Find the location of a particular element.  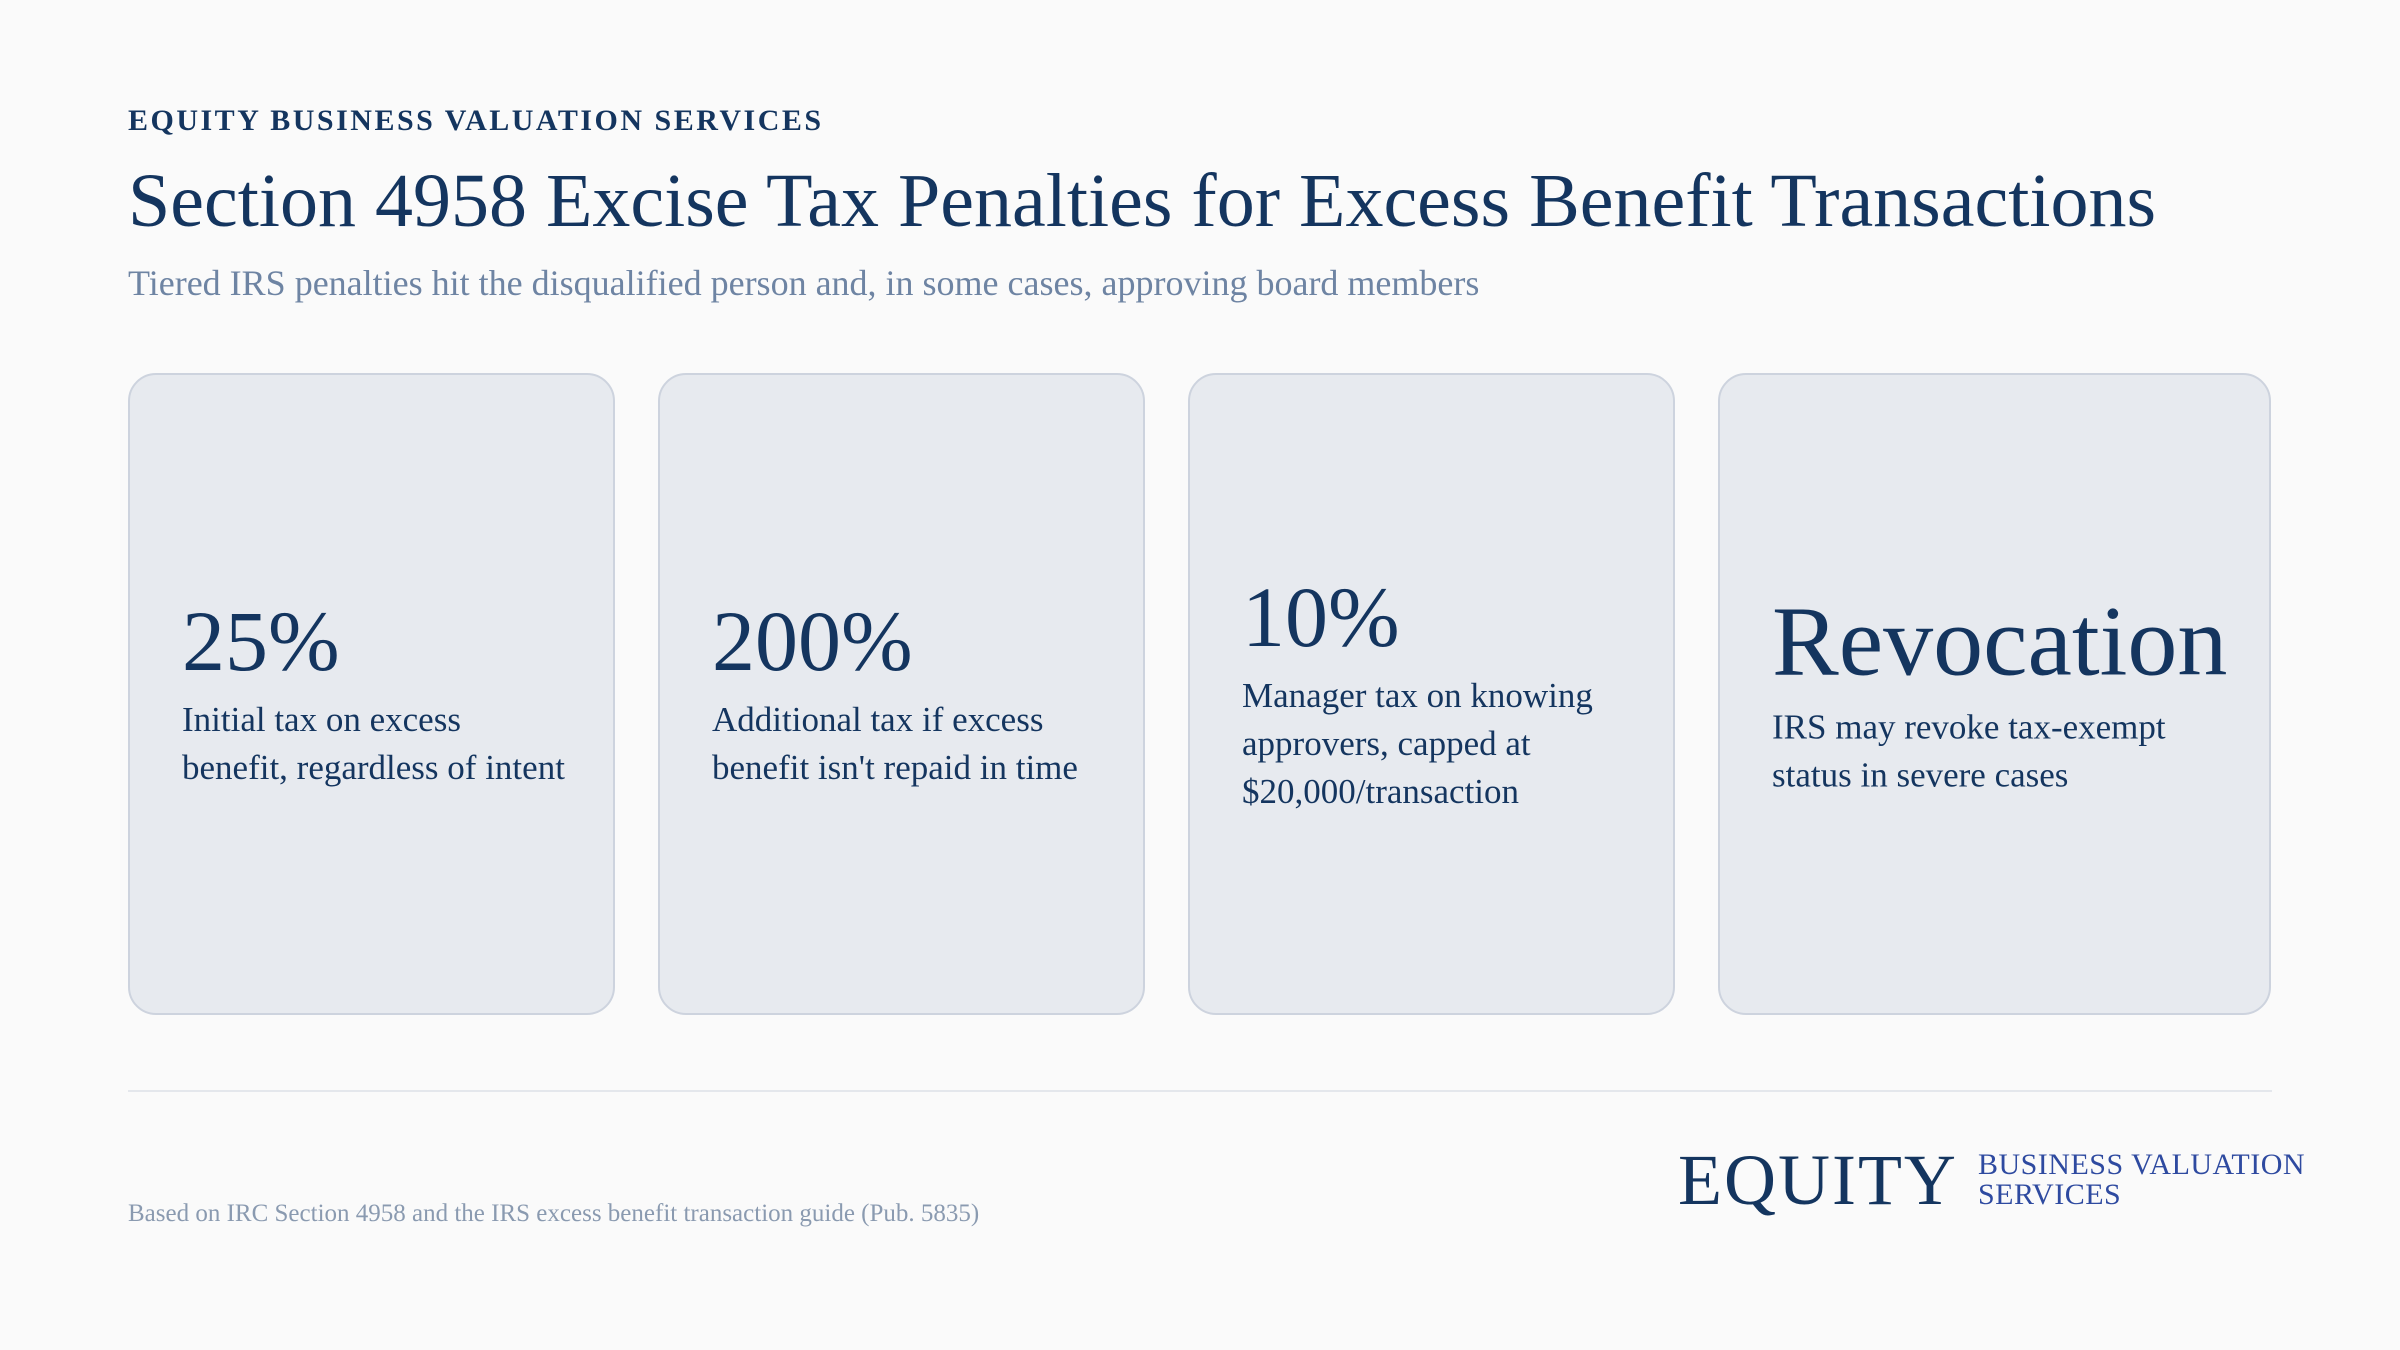

eyebrow-label: EQUITY BUSINESS VALUATION SERVICES is located at coordinates (476, 120).